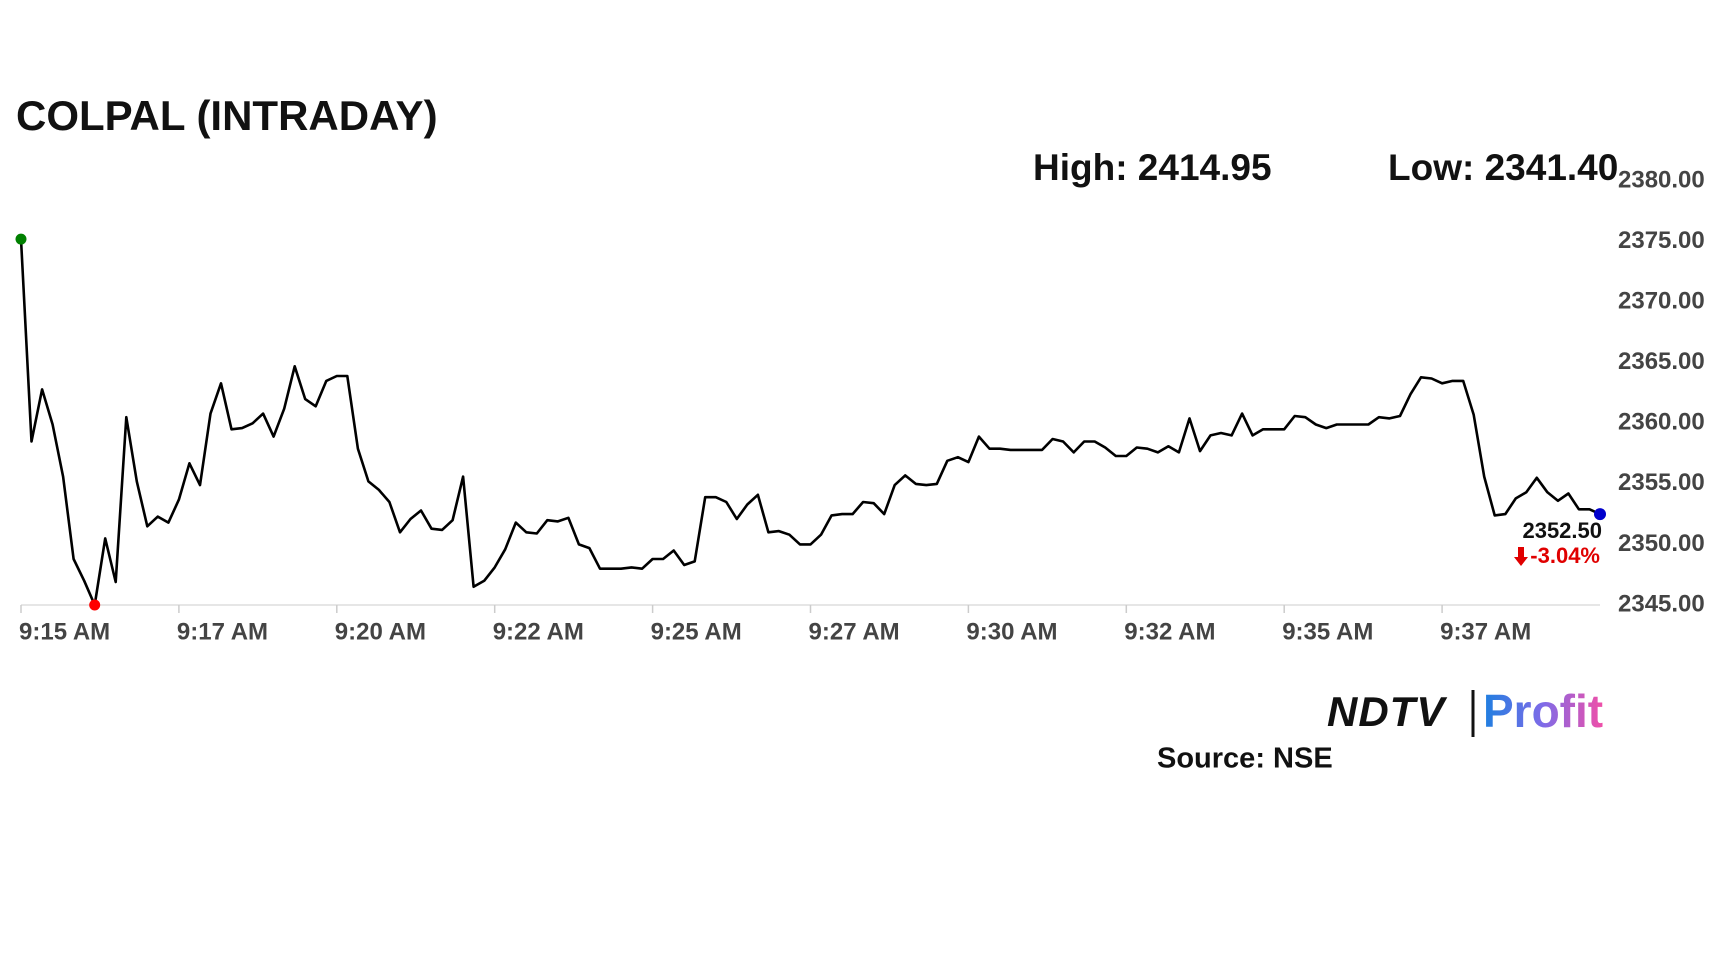 The image size is (1728, 972). I want to click on high-label: High: 2414.95, so click(1152, 167).